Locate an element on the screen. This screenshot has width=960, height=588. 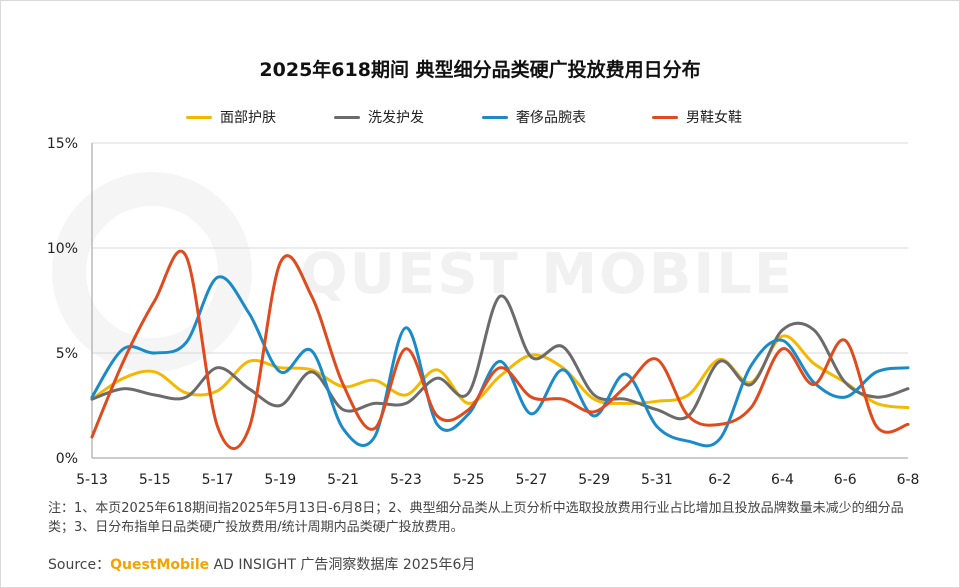
chart-title: 2025年618期间 典型细分品类硬广投放费用日分布 is located at coordinates (480, 70).